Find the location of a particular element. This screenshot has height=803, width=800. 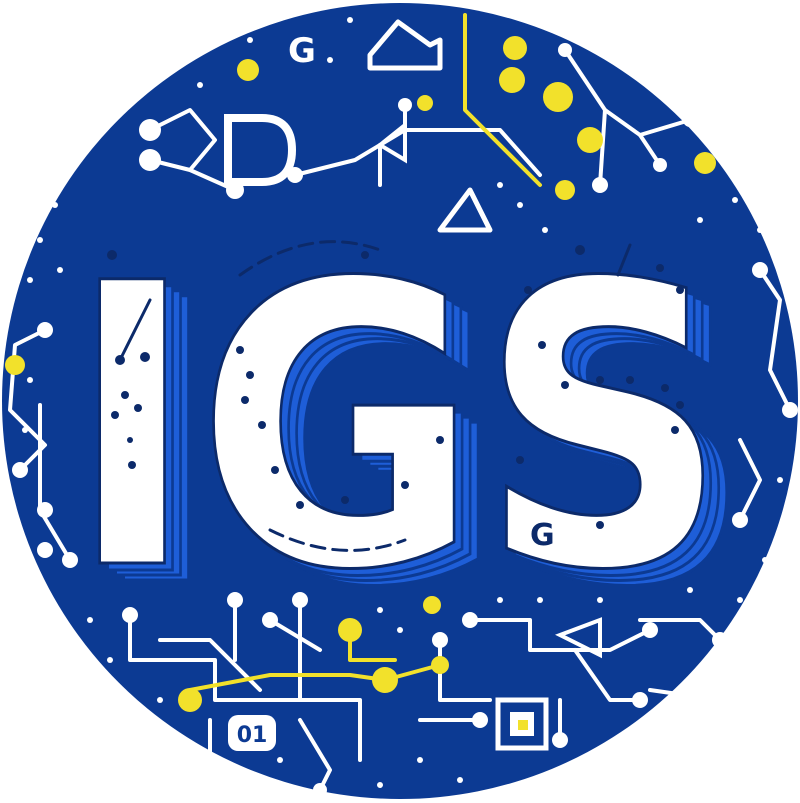

small-g-bottom: G is located at coordinates (542, 535).